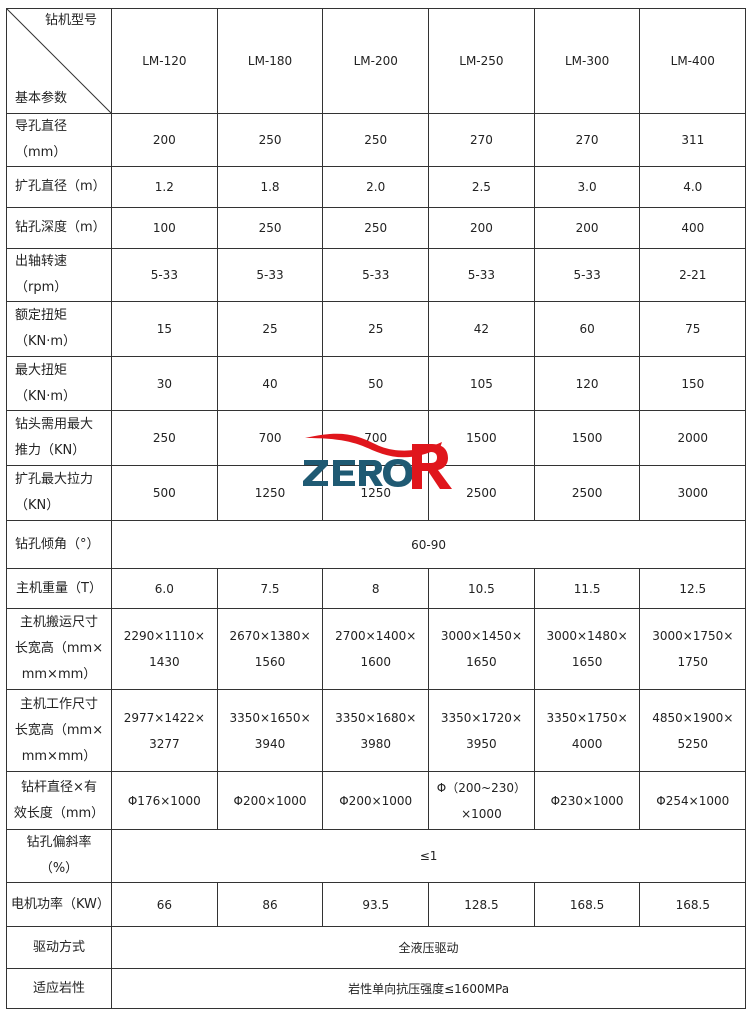  I want to click on table-row: 钻头需用最大 推力（KN） 250 700 700 1500 1500 2000, so click(376, 438).